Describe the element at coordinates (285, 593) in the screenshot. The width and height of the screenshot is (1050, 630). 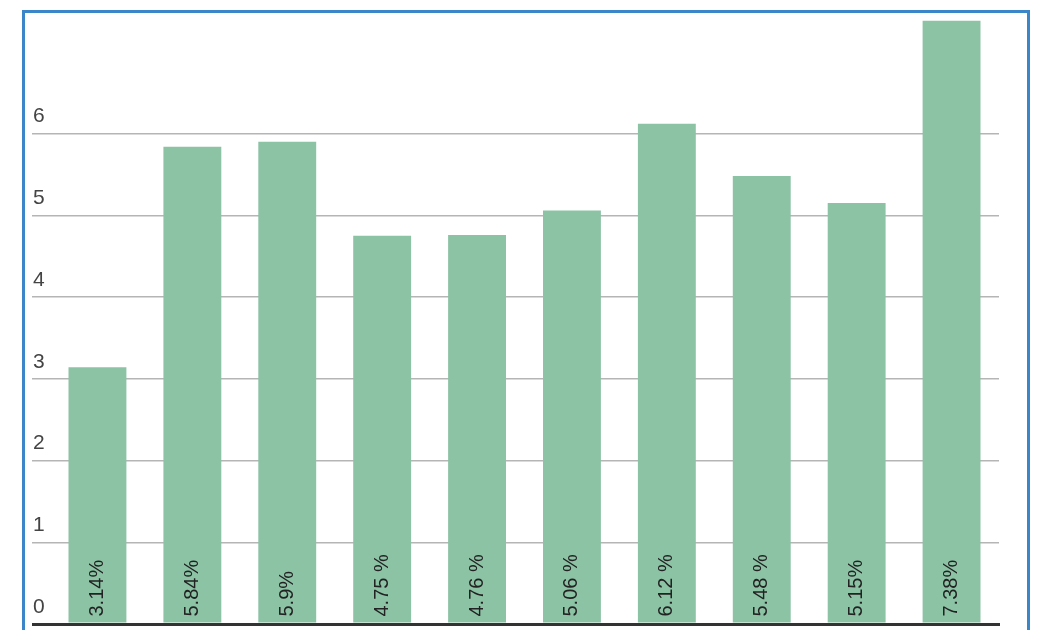
I see `data-label: 5.9%` at that location.